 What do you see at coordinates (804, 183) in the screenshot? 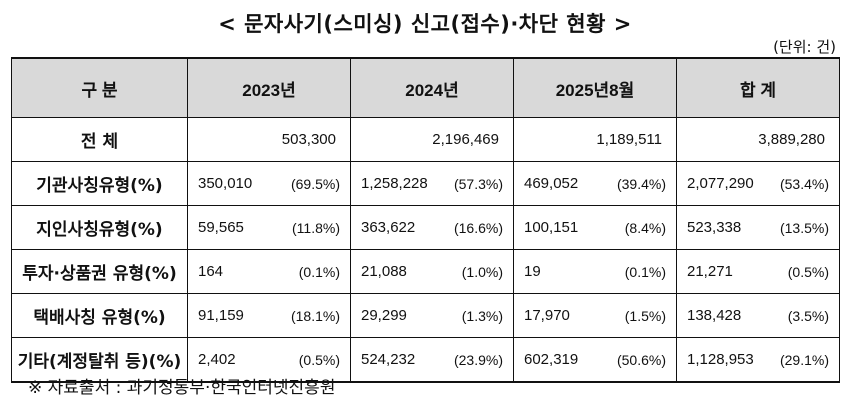
I see `percent-value: (53.4%)` at bounding box center [804, 183].